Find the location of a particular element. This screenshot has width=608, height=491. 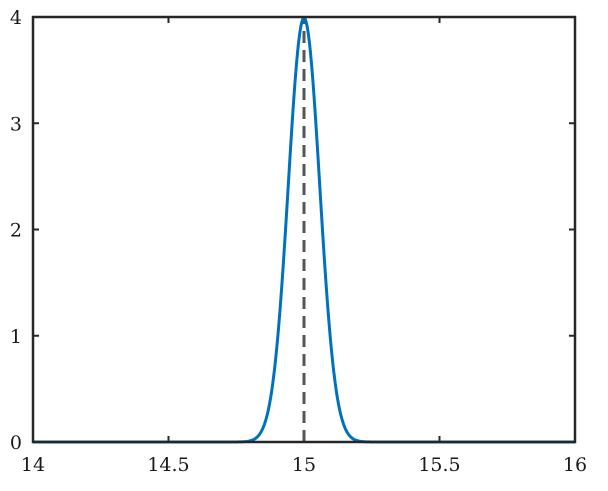

y-tick-label: 1 is located at coordinates (16, 337).